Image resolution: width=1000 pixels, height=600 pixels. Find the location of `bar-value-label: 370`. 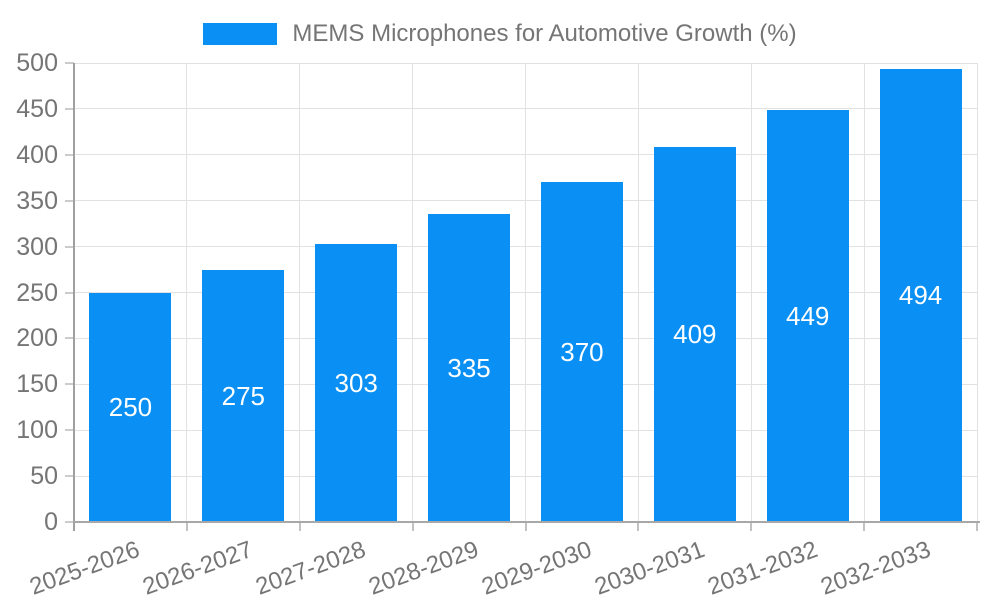

bar-value-label: 370 is located at coordinates (582, 352).